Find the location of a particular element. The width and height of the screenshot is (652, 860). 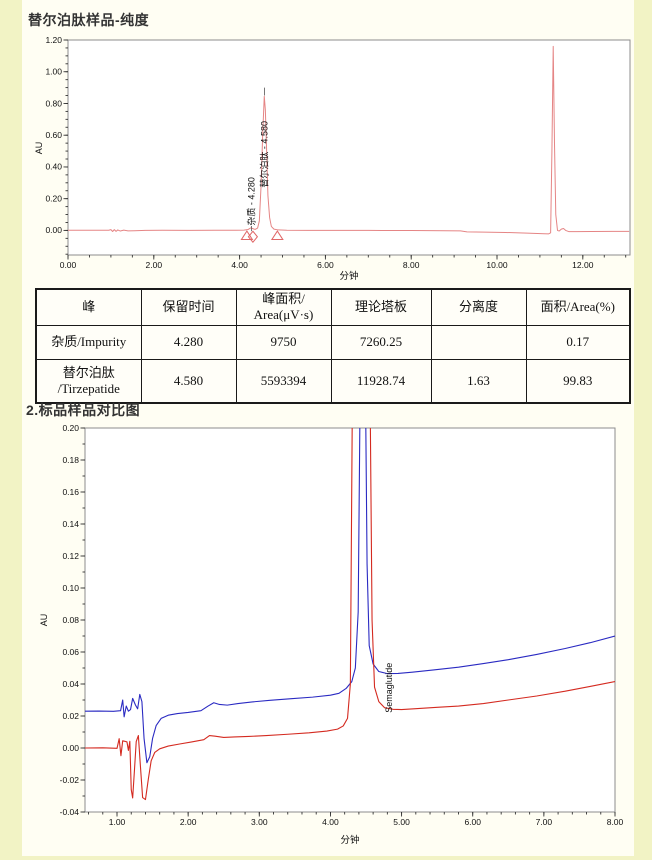

svg-text: 0.08 is located at coordinates (70, 620).